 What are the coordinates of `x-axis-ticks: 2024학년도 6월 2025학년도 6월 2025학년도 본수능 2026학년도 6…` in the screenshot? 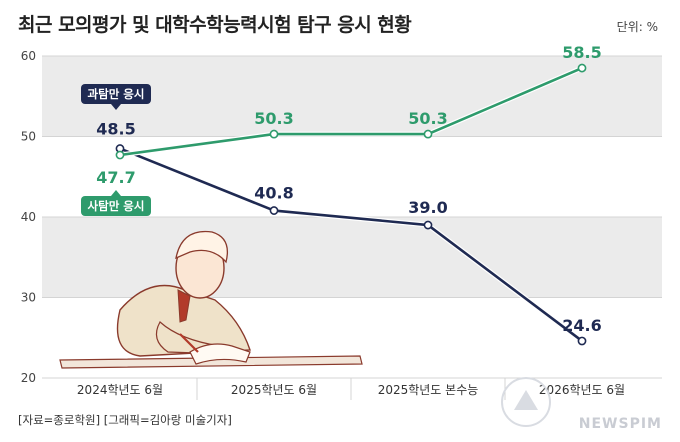 It's located at (351, 389).